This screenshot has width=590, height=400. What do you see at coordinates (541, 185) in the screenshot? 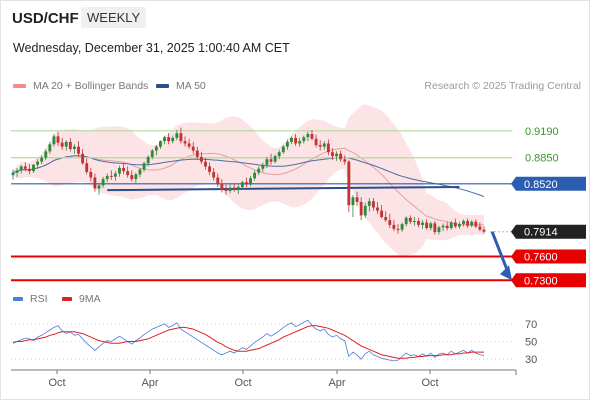
I see `level-label: 0.8520` at bounding box center [541, 185].